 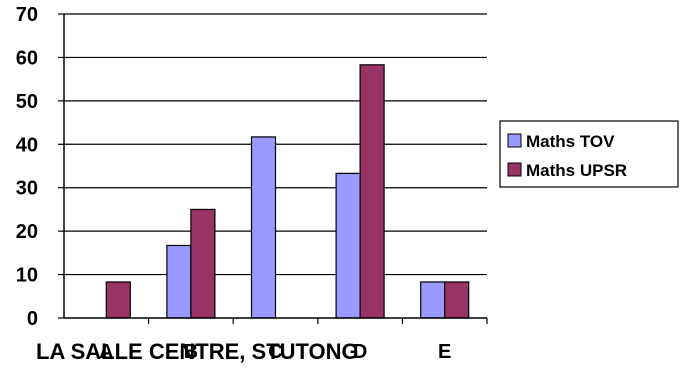 What do you see at coordinates (32, 319) in the screenshot?
I see `y-tick-label: 0` at bounding box center [32, 319].